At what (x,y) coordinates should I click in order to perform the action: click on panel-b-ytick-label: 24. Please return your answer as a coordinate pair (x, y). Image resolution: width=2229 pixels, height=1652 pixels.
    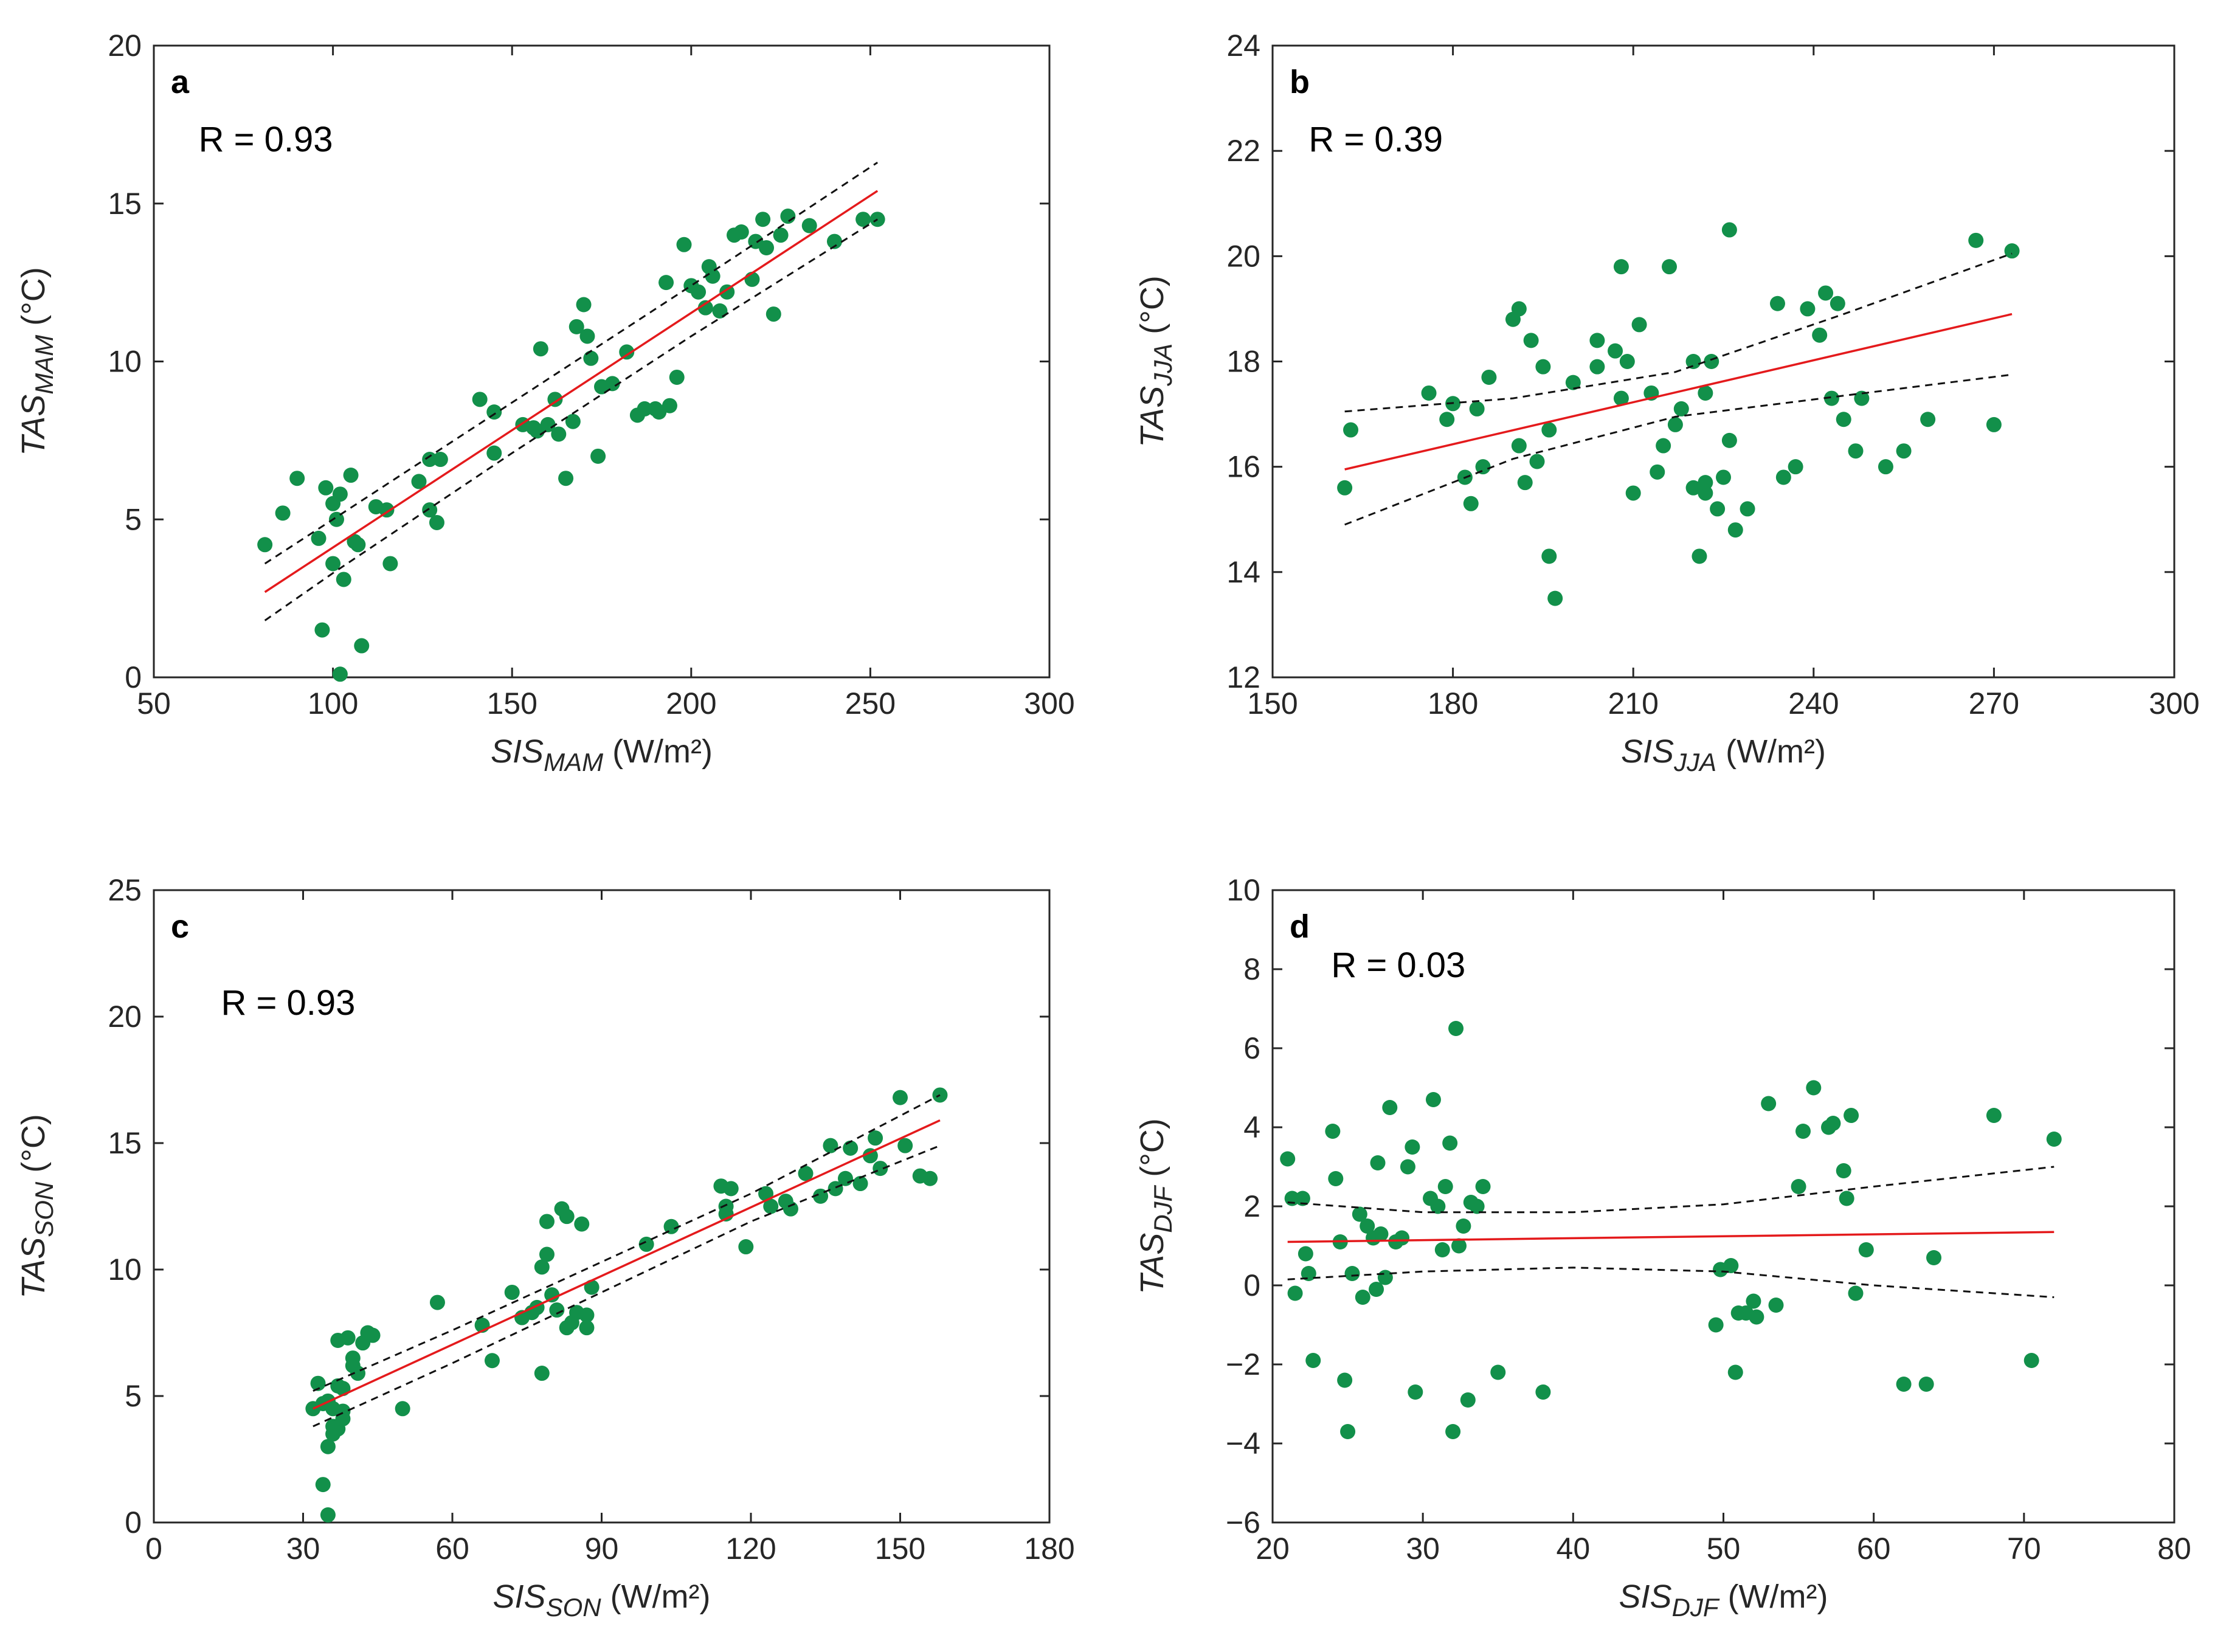
    Looking at the image, I should click on (1243, 46).